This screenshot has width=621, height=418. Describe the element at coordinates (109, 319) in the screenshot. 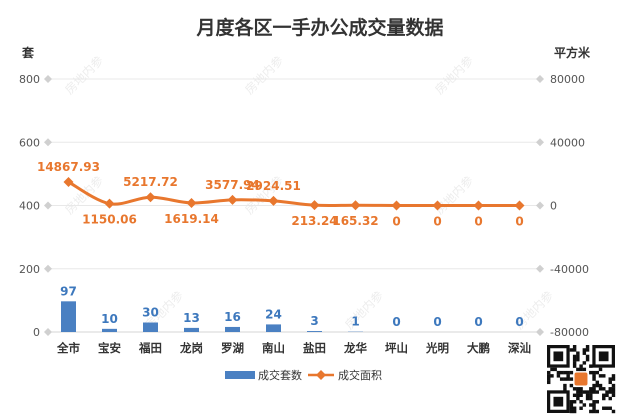

I see `bar-value-label: 10` at that location.